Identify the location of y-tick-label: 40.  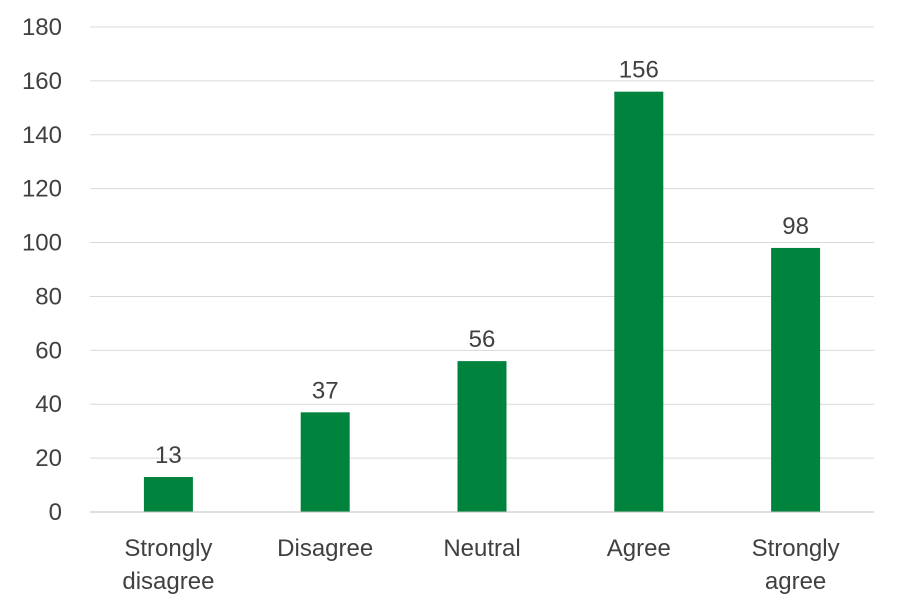
(48, 404).